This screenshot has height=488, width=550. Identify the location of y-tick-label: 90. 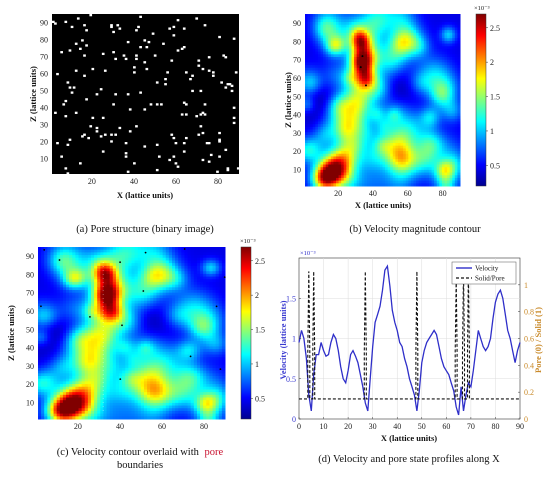
(297, 23).